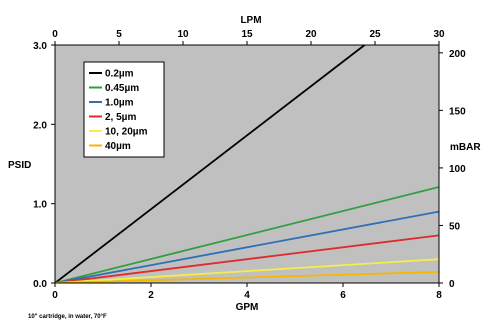  Describe the element at coordinates (375, 34) in the screenshot. I see `x2-tick-label: 25` at that location.